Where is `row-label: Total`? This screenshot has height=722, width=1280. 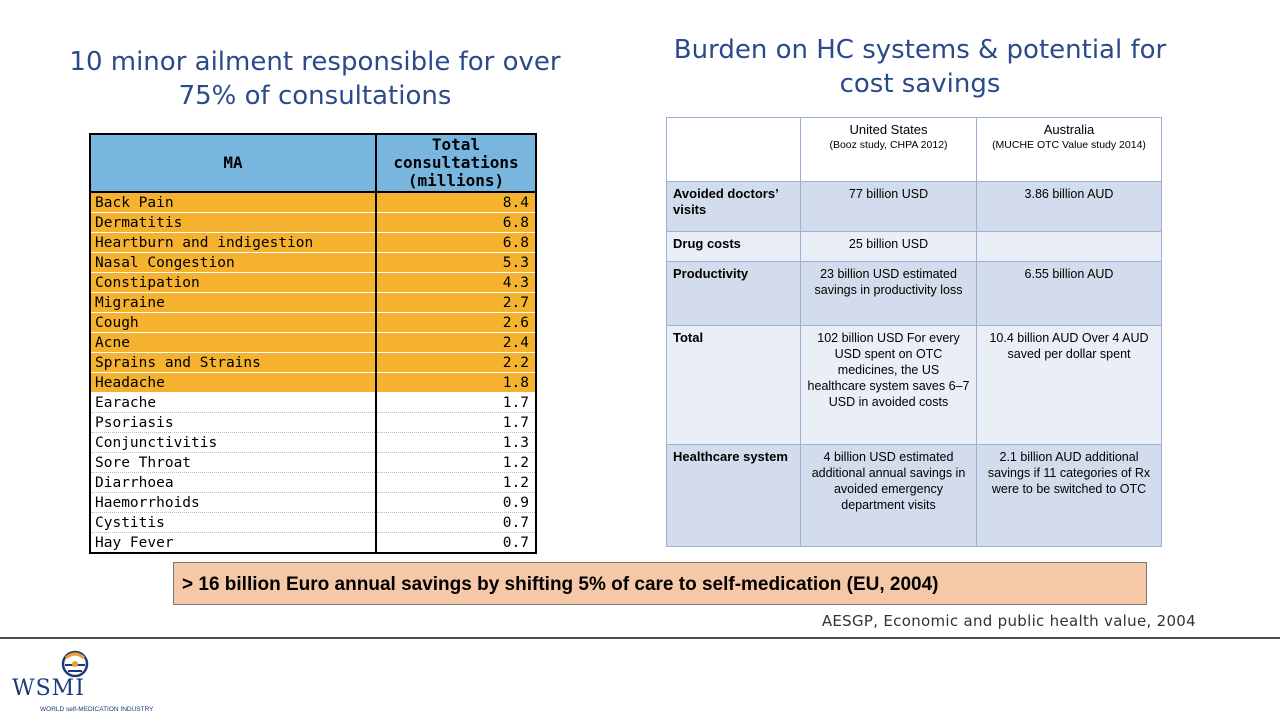 row-label: Total is located at coordinates (733, 385).